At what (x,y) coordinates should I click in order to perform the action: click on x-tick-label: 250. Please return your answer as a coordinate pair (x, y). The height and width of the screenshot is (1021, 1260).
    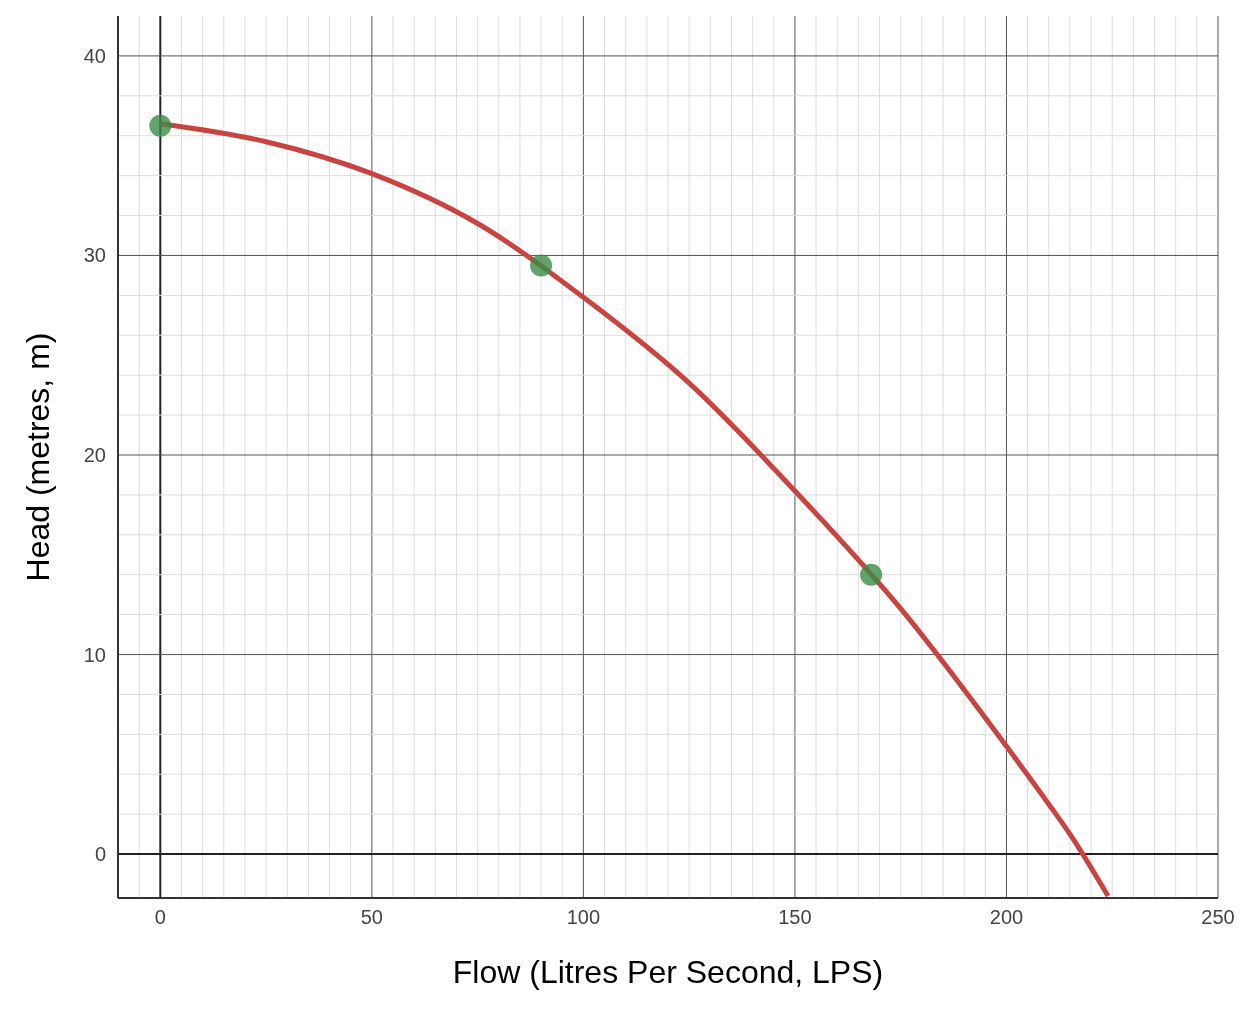
    Looking at the image, I should click on (1218, 917).